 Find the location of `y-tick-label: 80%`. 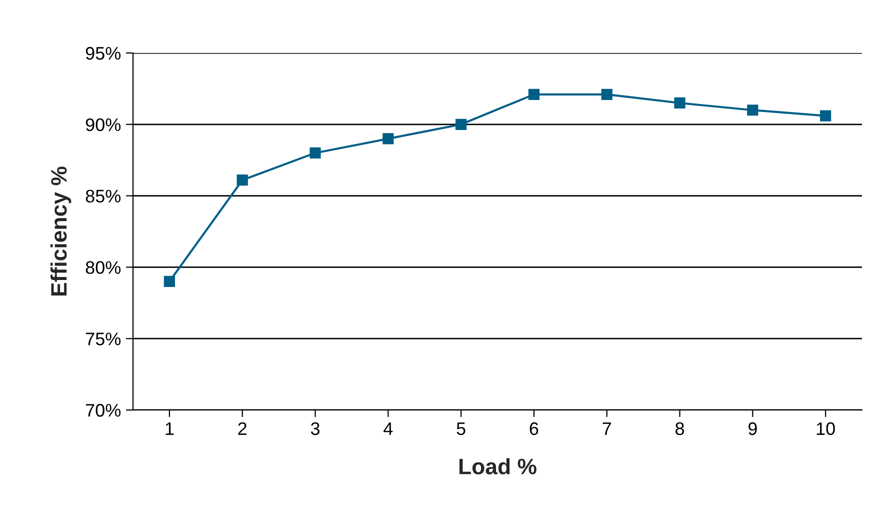

y-tick-label: 80% is located at coordinates (103, 267).